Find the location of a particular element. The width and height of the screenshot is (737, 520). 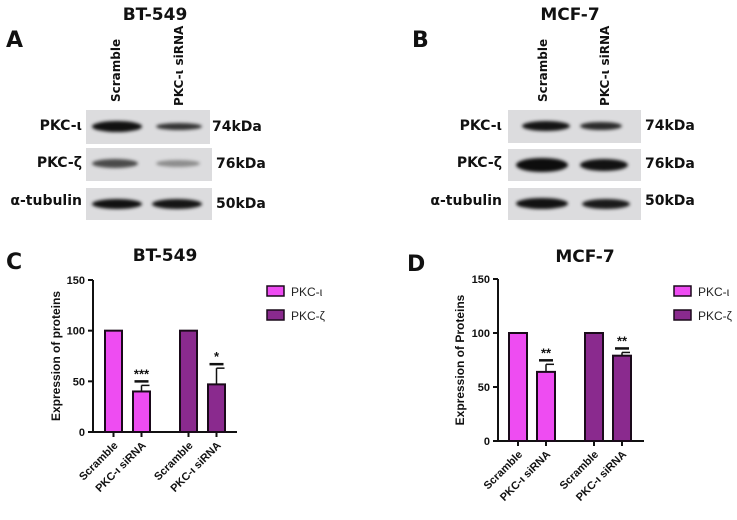

panel-b-title: MCF-7 is located at coordinates (570, 15).